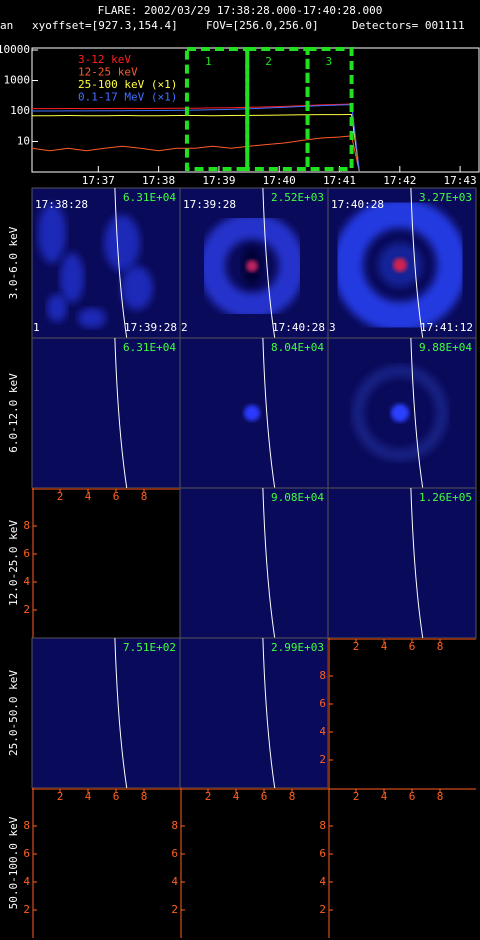 The image size is (480, 940). What do you see at coordinates (254, 563) in the screenshot?
I see `image-panel: 9.08E+04` at bounding box center [254, 563].